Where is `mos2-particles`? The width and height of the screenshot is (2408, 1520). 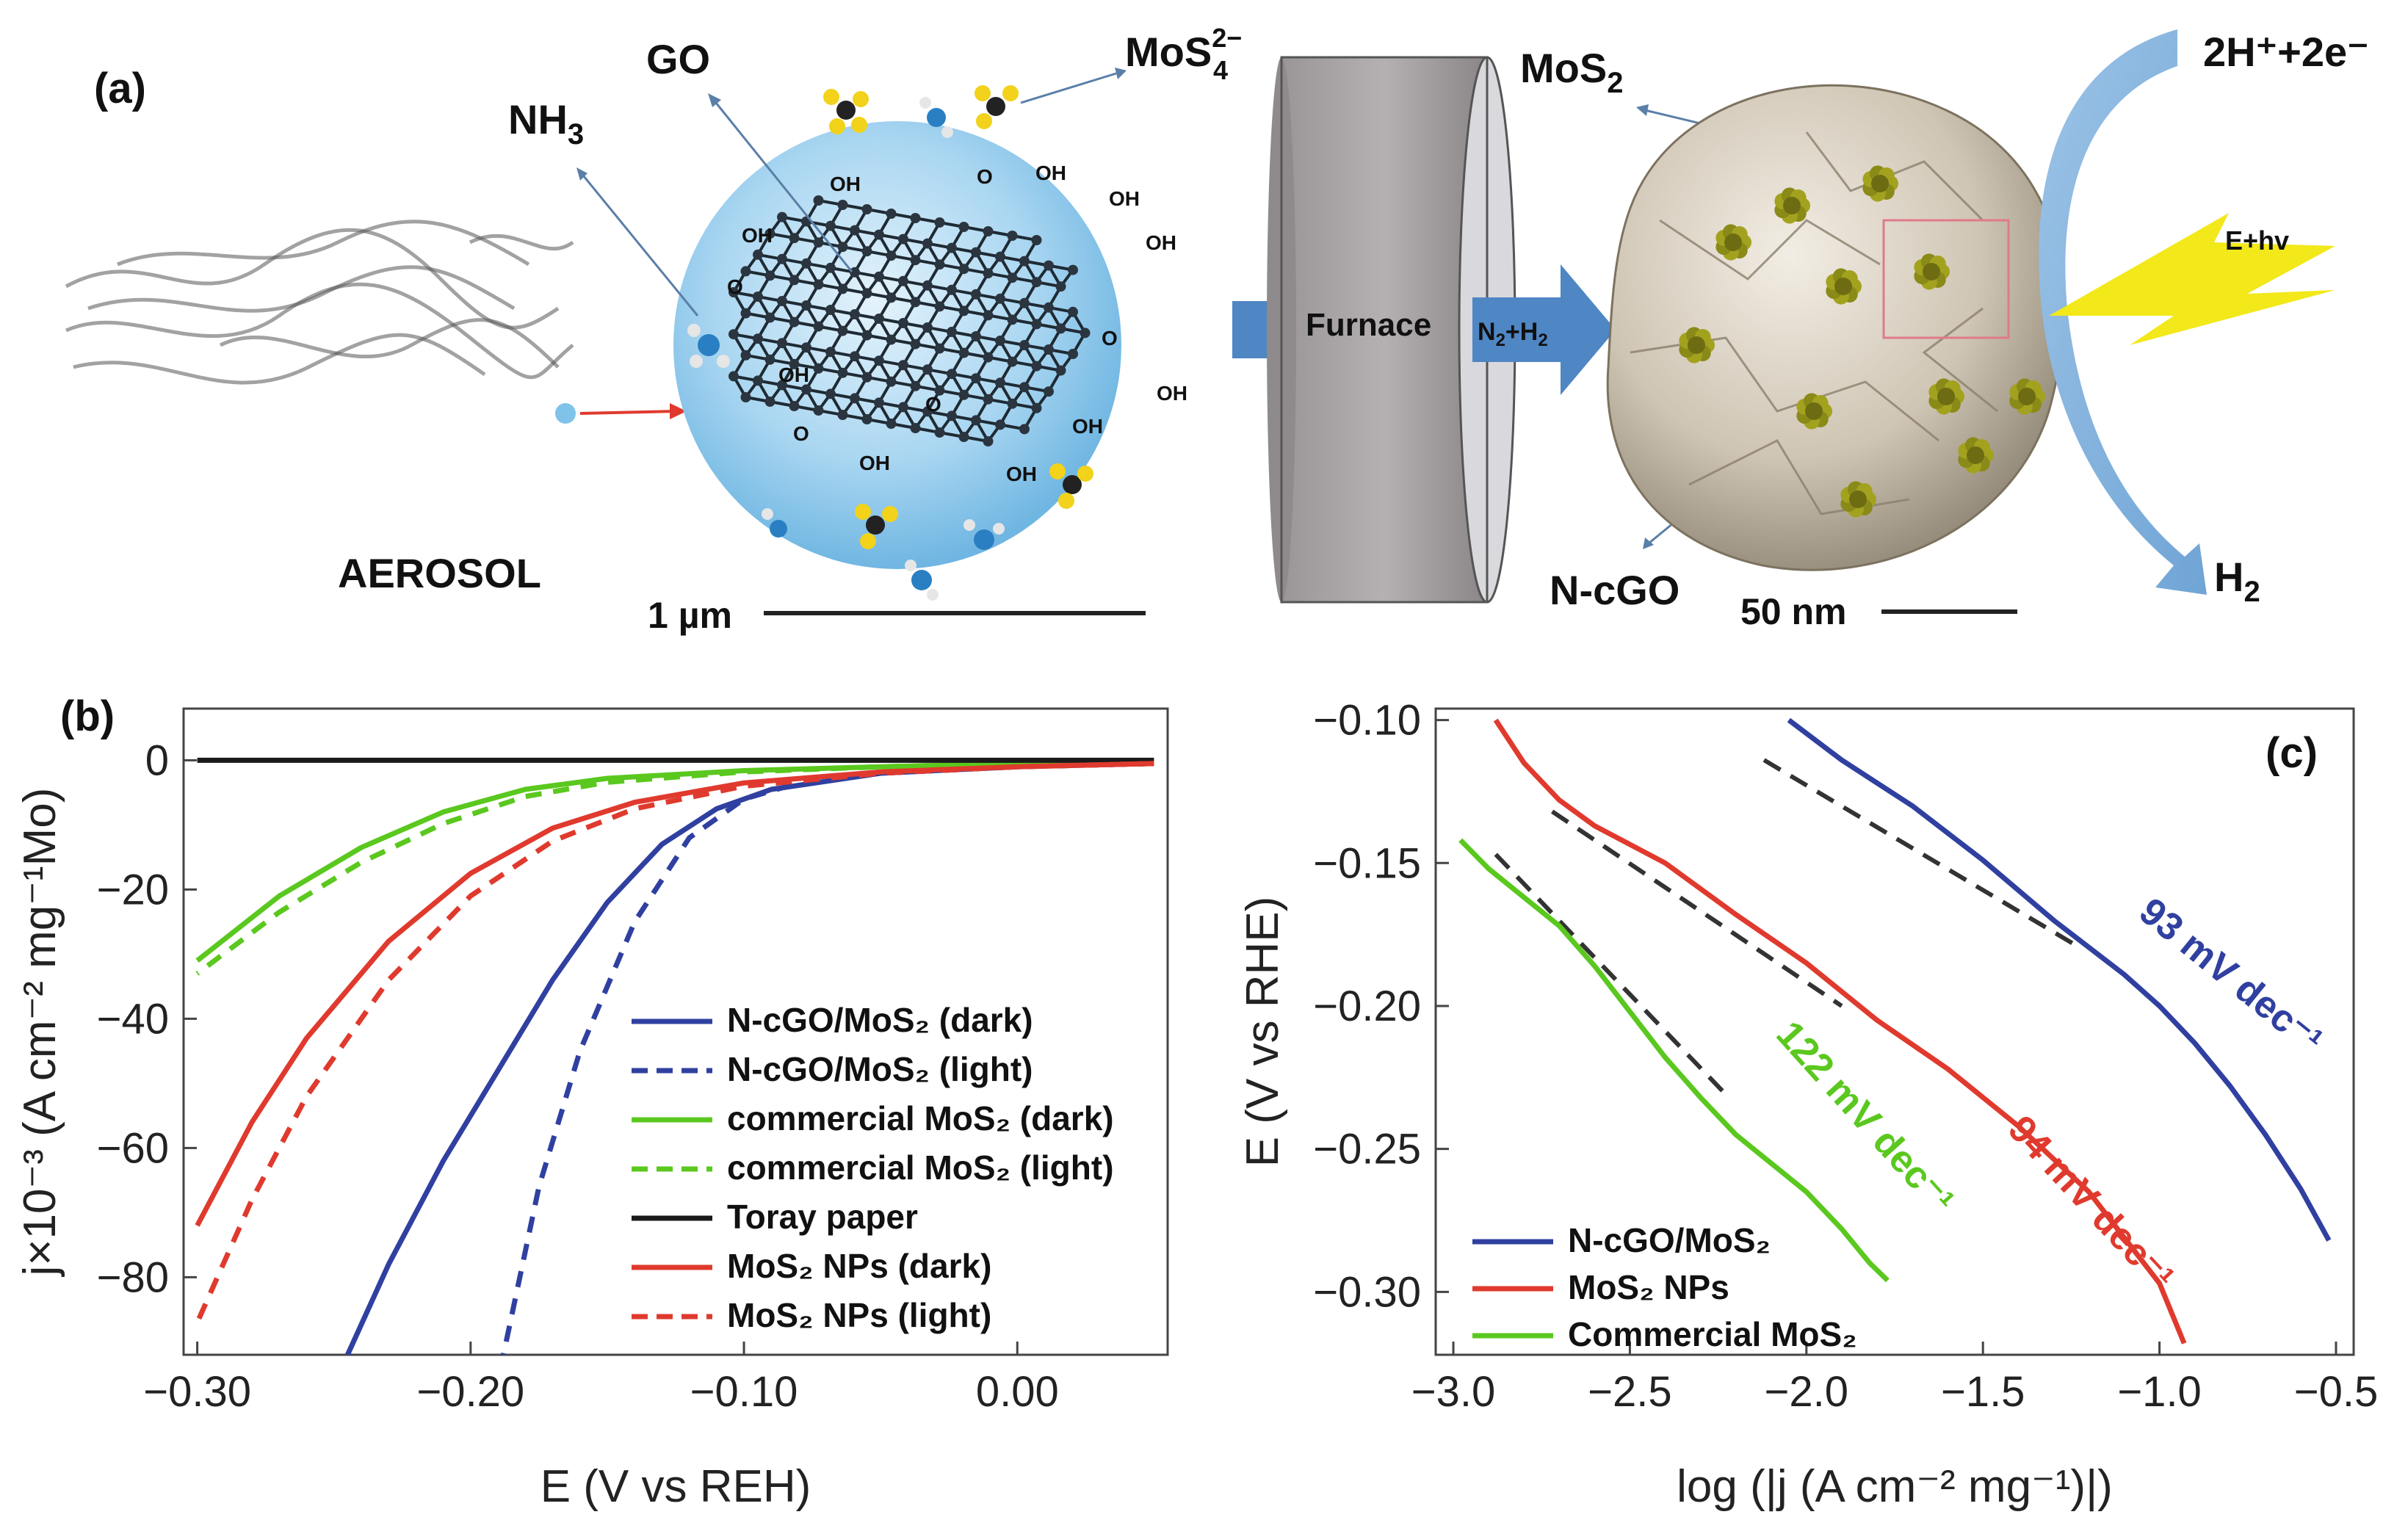 mos2-particles is located at coordinates (1862, 342).